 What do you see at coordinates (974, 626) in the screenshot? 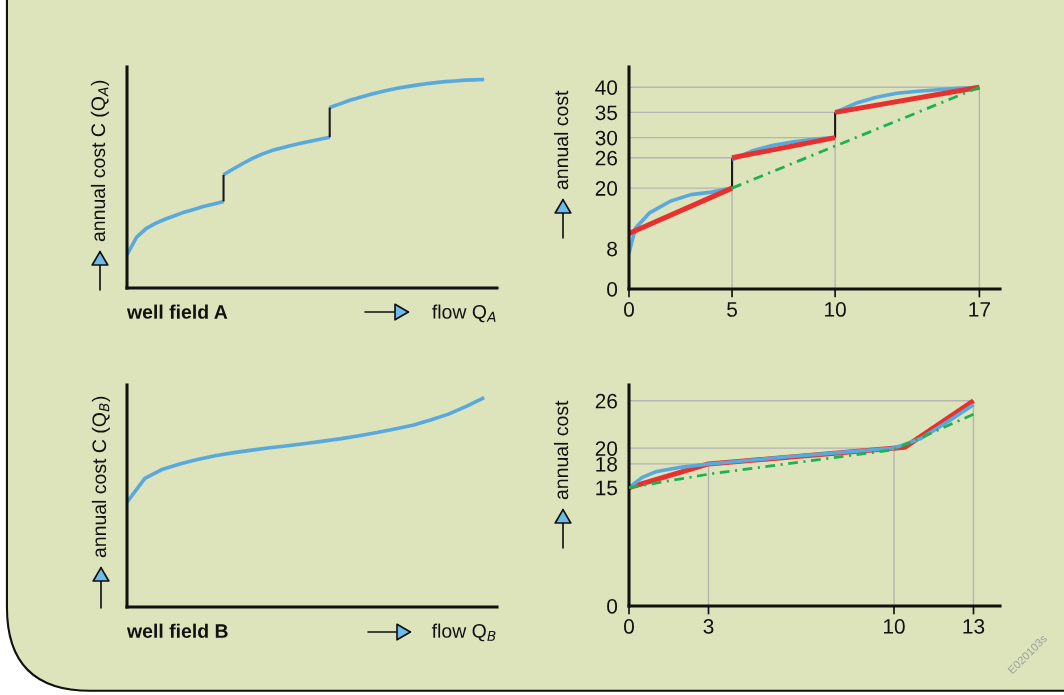
I see `x-tick-label: 13` at bounding box center [974, 626].